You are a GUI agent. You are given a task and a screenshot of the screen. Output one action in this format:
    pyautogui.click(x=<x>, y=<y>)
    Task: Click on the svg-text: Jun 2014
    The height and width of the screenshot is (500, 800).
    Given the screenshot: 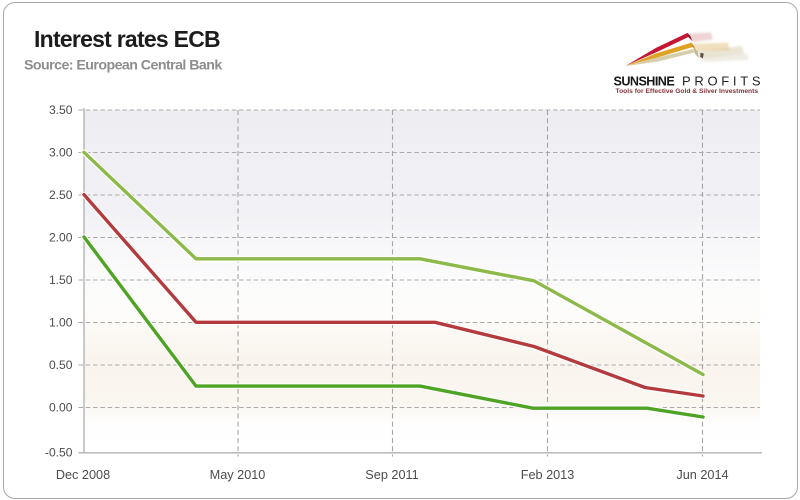 What is the action you would take?
    pyautogui.click(x=702, y=475)
    